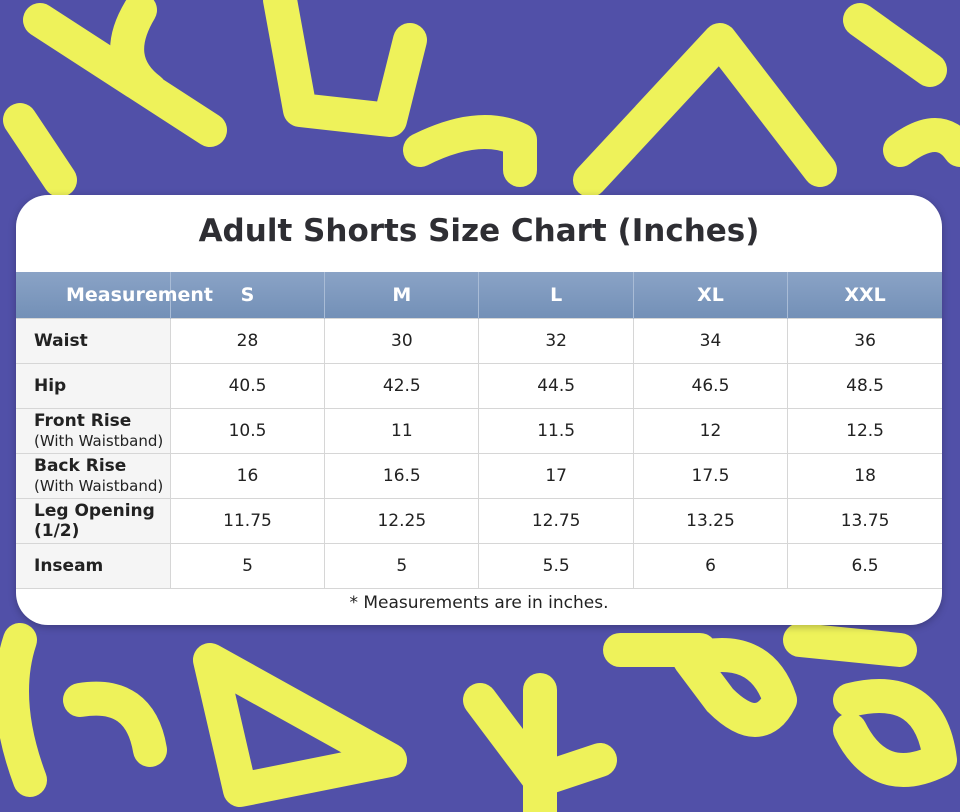 The image size is (960, 812). I want to click on row-label: Waist, so click(93, 341).